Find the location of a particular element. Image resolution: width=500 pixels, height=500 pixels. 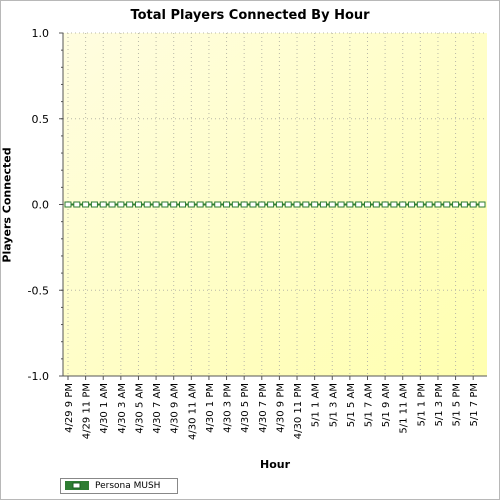

legend: Persona MUSH is located at coordinates (119, 486).